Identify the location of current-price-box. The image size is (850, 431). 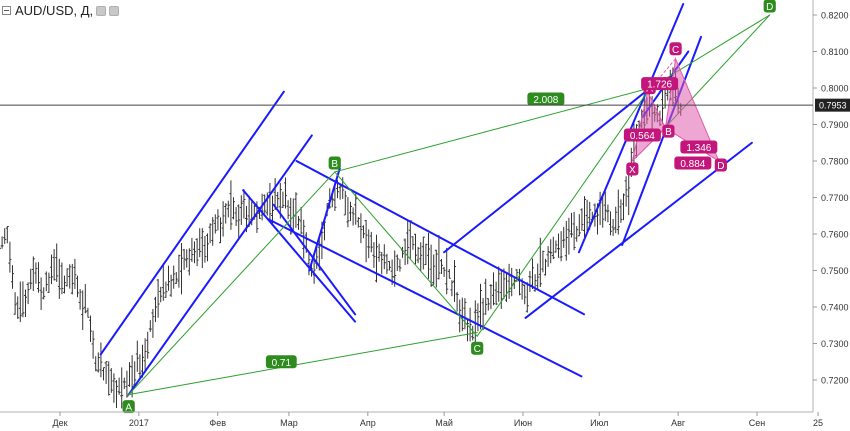
(832, 105).